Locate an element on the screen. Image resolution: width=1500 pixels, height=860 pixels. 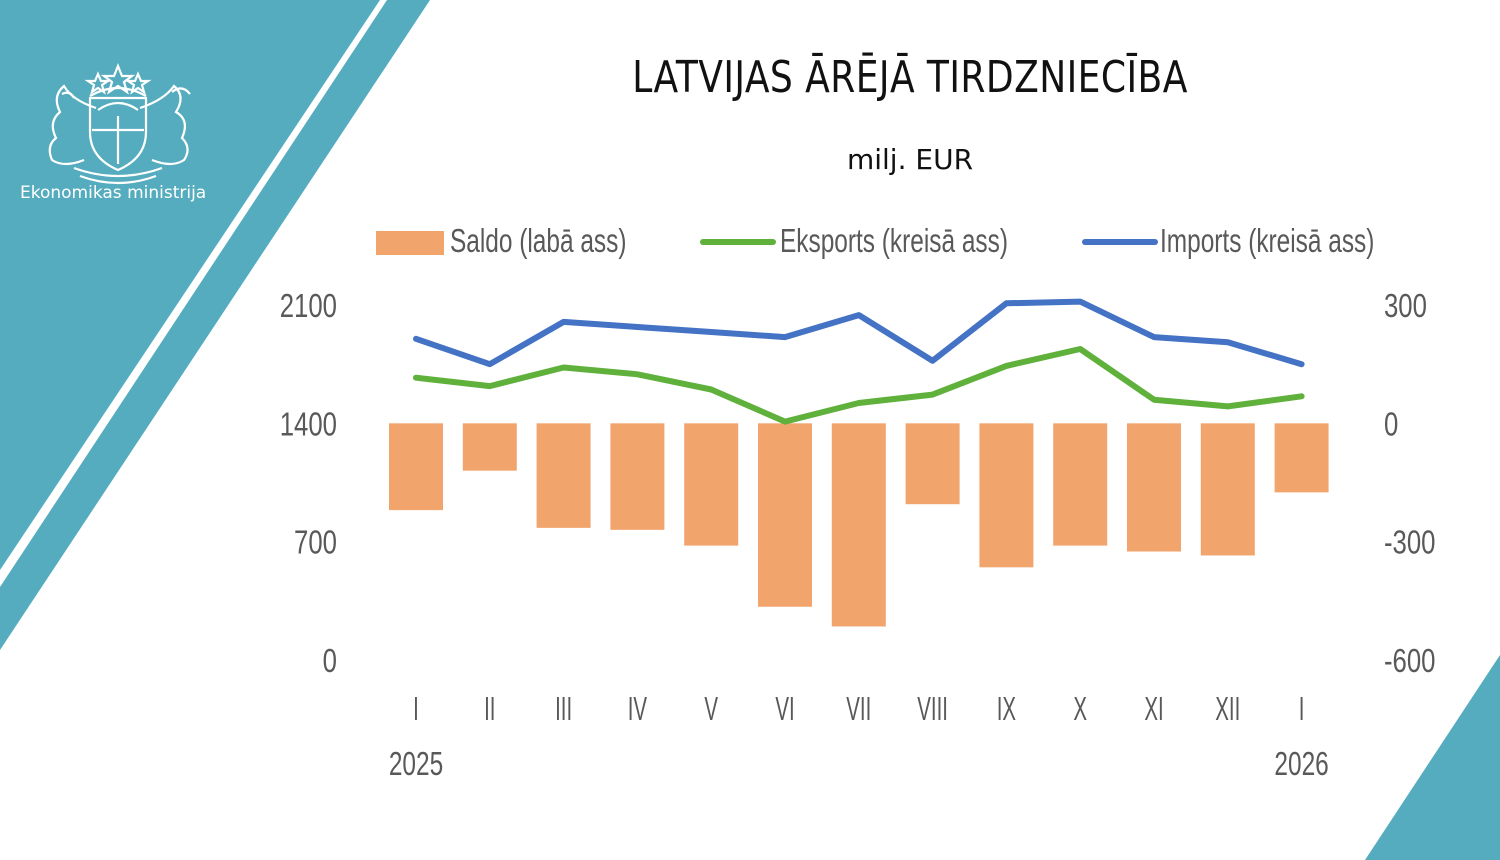
right-tick-label: -600 is located at coordinates (1409, 661).